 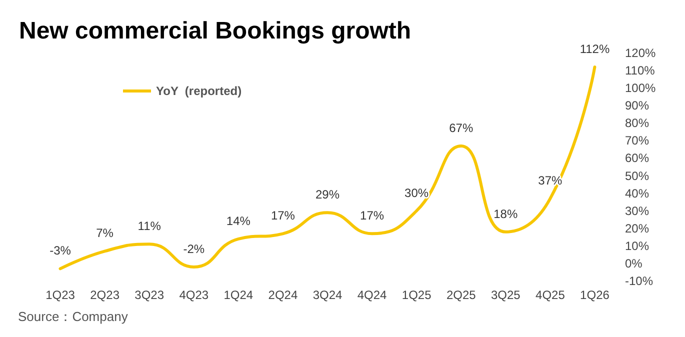 What do you see at coordinates (238, 221) in the screenshot?
I see `data-label: 14%` at bounding box center [238, 221].